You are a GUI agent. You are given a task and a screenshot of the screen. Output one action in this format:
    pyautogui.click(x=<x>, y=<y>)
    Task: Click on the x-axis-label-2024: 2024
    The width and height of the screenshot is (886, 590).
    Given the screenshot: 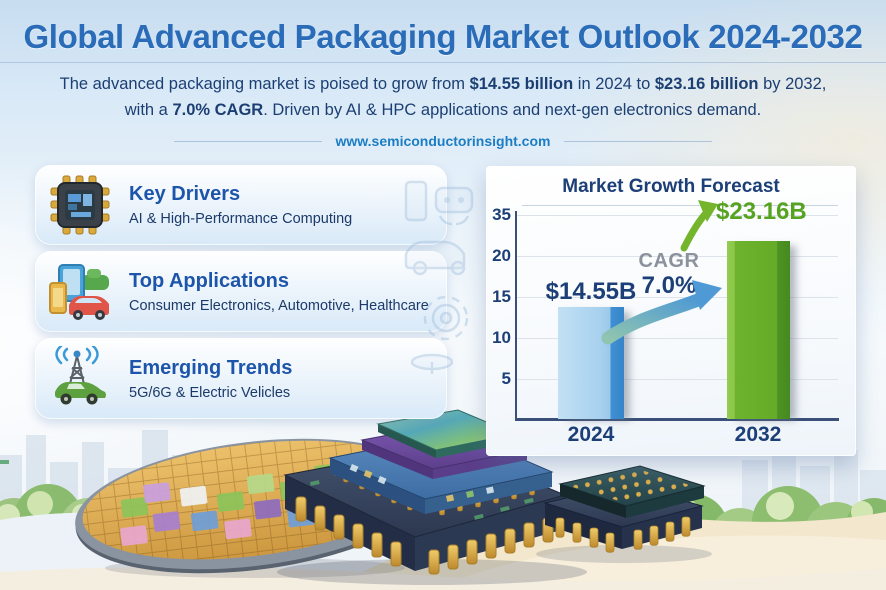 What is the action you would take?
    pyautogui.click(x=591, y=434)
    